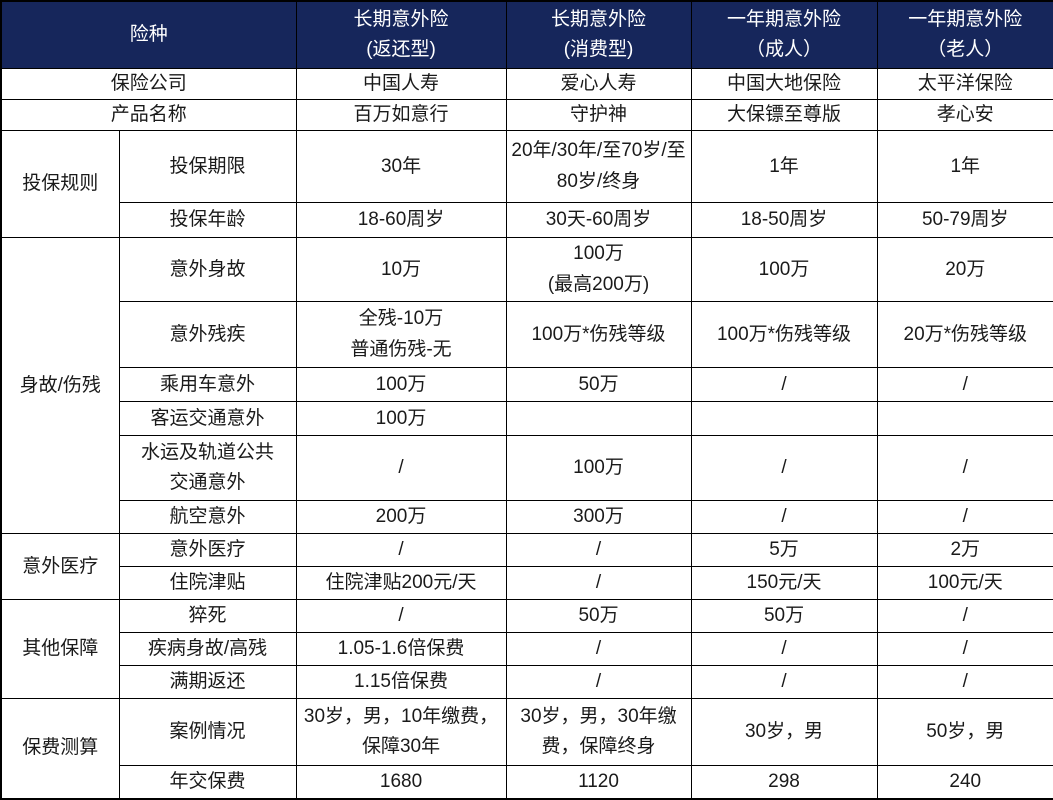 This screenshot has width=1053, height=800. I want to click on row-public-transport-accident: 客运交通意外 100万, so click(527, 419).